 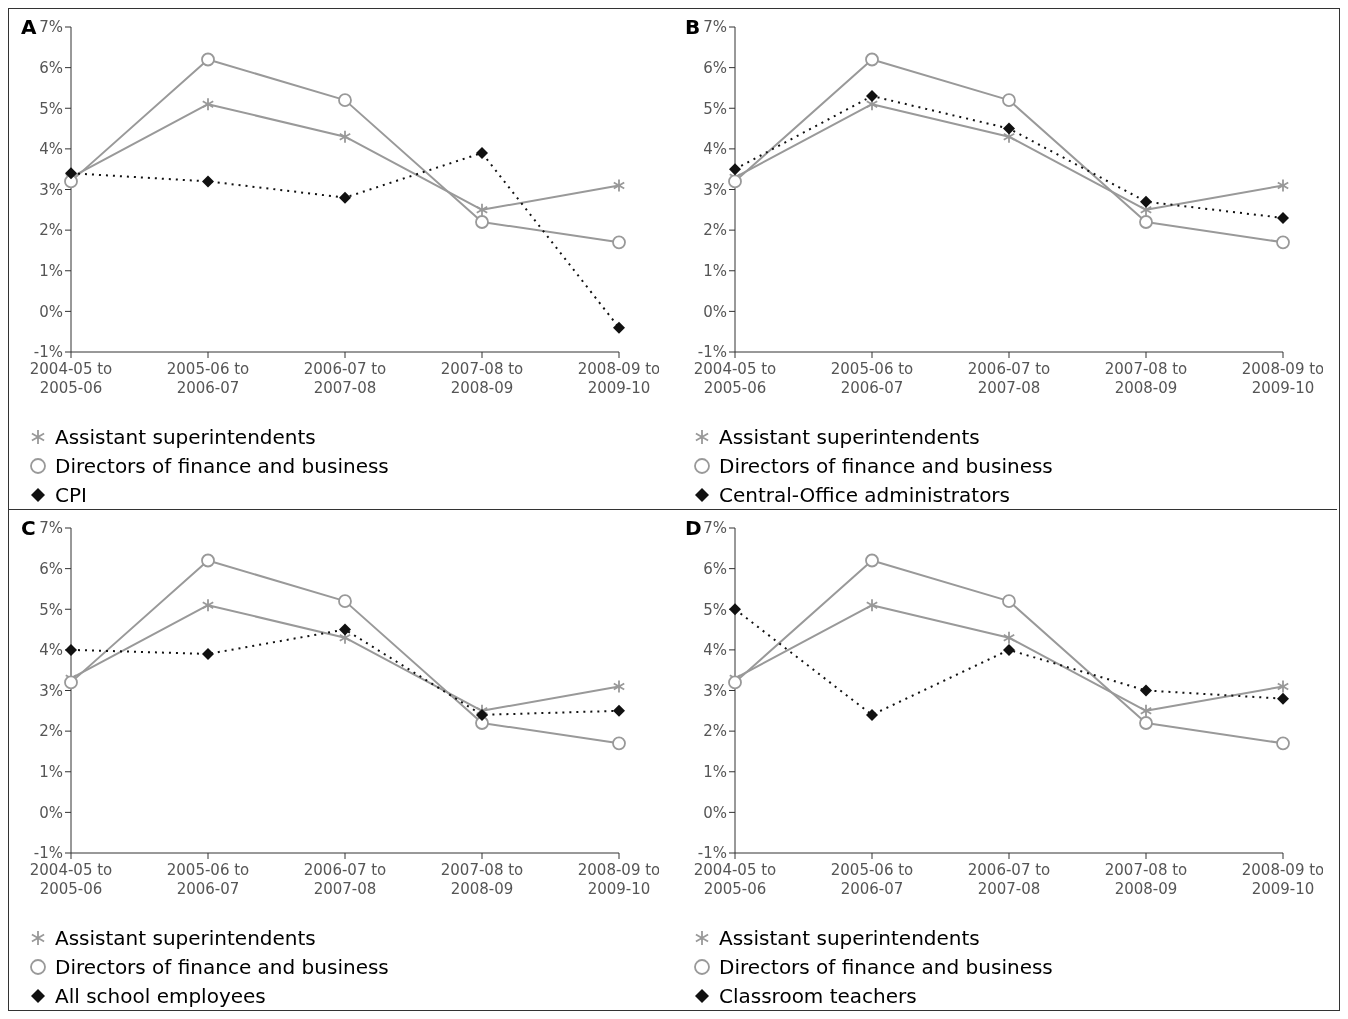 I want to click on legend-label: CPI, so click(x=71, y=494).